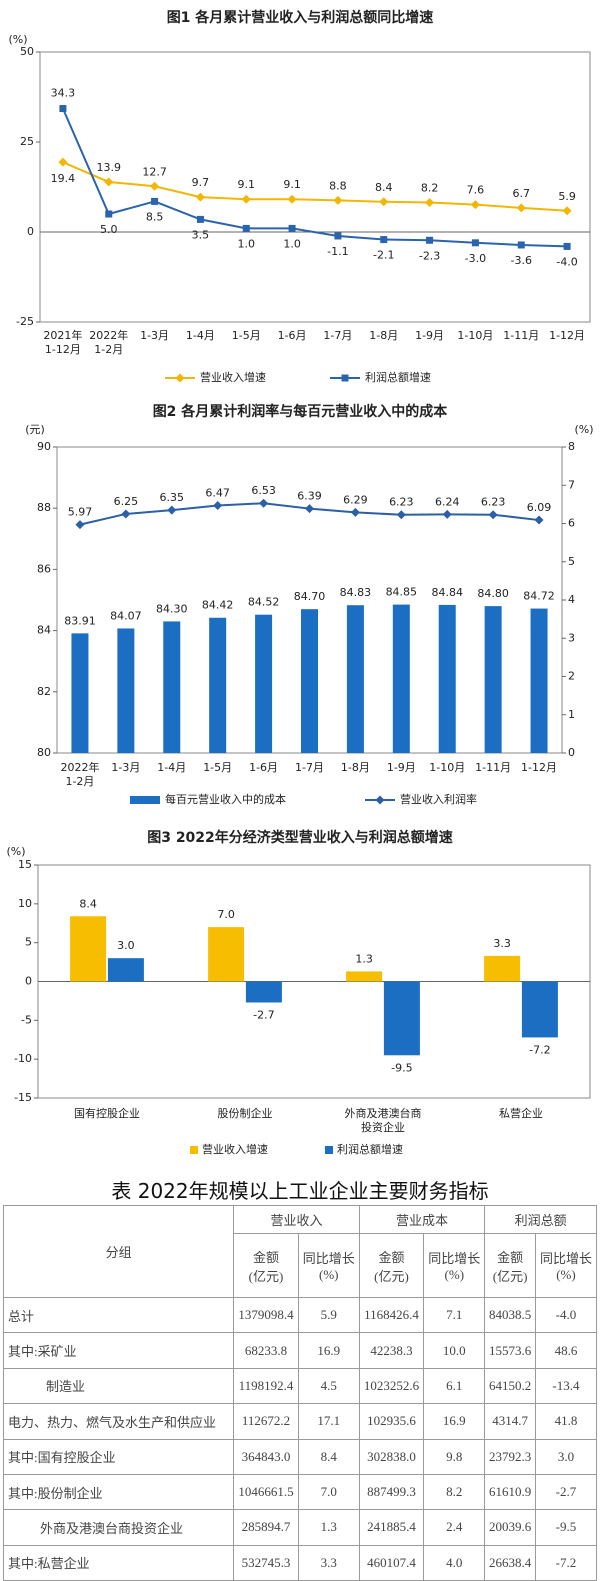 The height and width of the screenshot is (1581, 600). Describe the element at coordinates (44, 691) in the screenshot. I see `y-tick-label: 82` at that location.